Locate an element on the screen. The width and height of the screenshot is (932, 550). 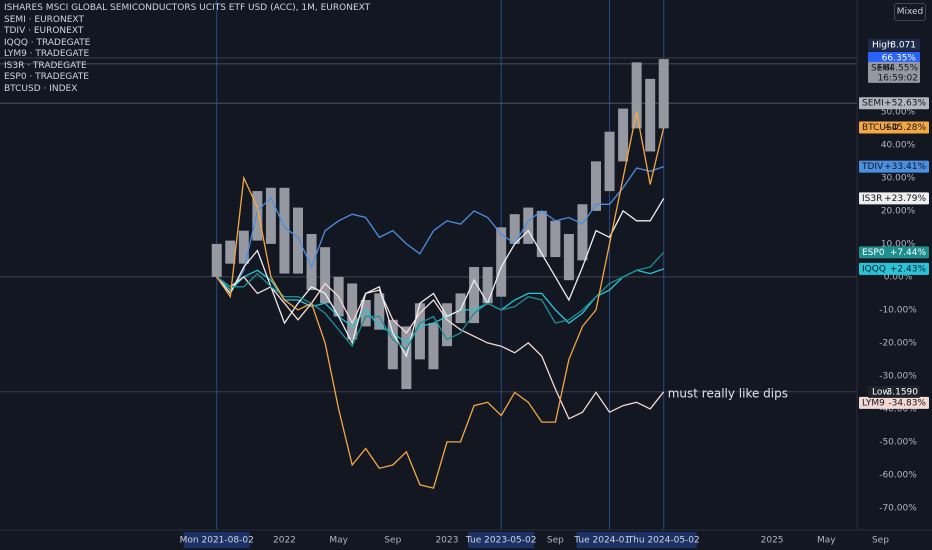
y-tick-label: -60.00% is located at coordinates (898, 475).